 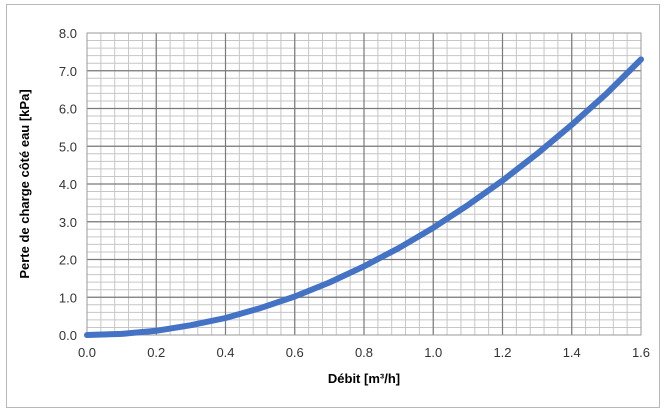 What do you see at coordinates (641, 352) in the screenshot?
I see `x-tick-label: 1.6` at bounding box center [641, 352].